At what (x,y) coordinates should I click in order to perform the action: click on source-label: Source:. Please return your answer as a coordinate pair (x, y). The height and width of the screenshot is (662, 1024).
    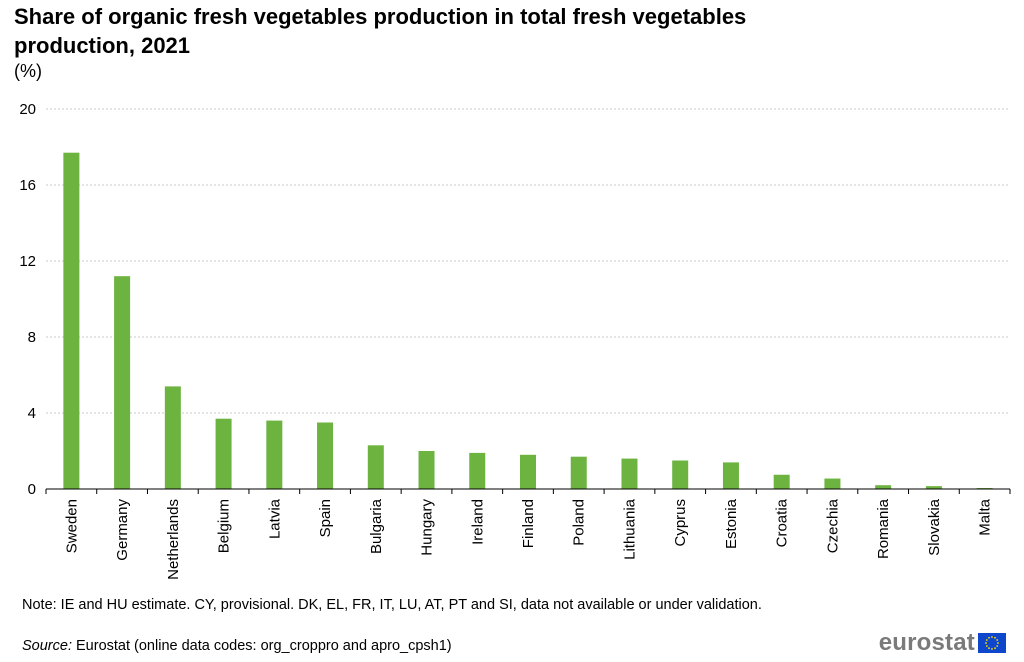
    Looking at the image, I should click on (47, 646).